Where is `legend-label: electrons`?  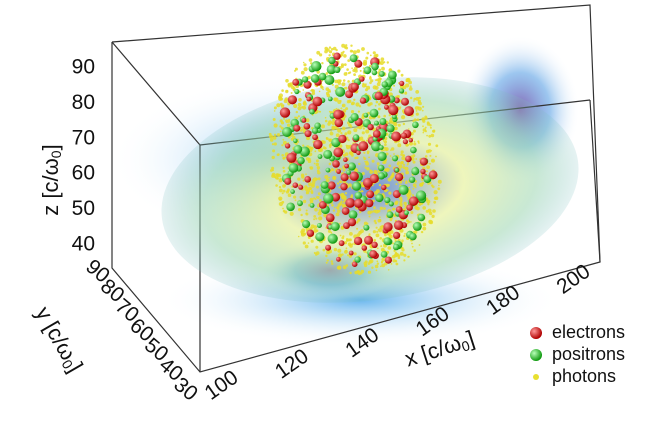 legend-label: electrons is located at coordinates (588, 332).